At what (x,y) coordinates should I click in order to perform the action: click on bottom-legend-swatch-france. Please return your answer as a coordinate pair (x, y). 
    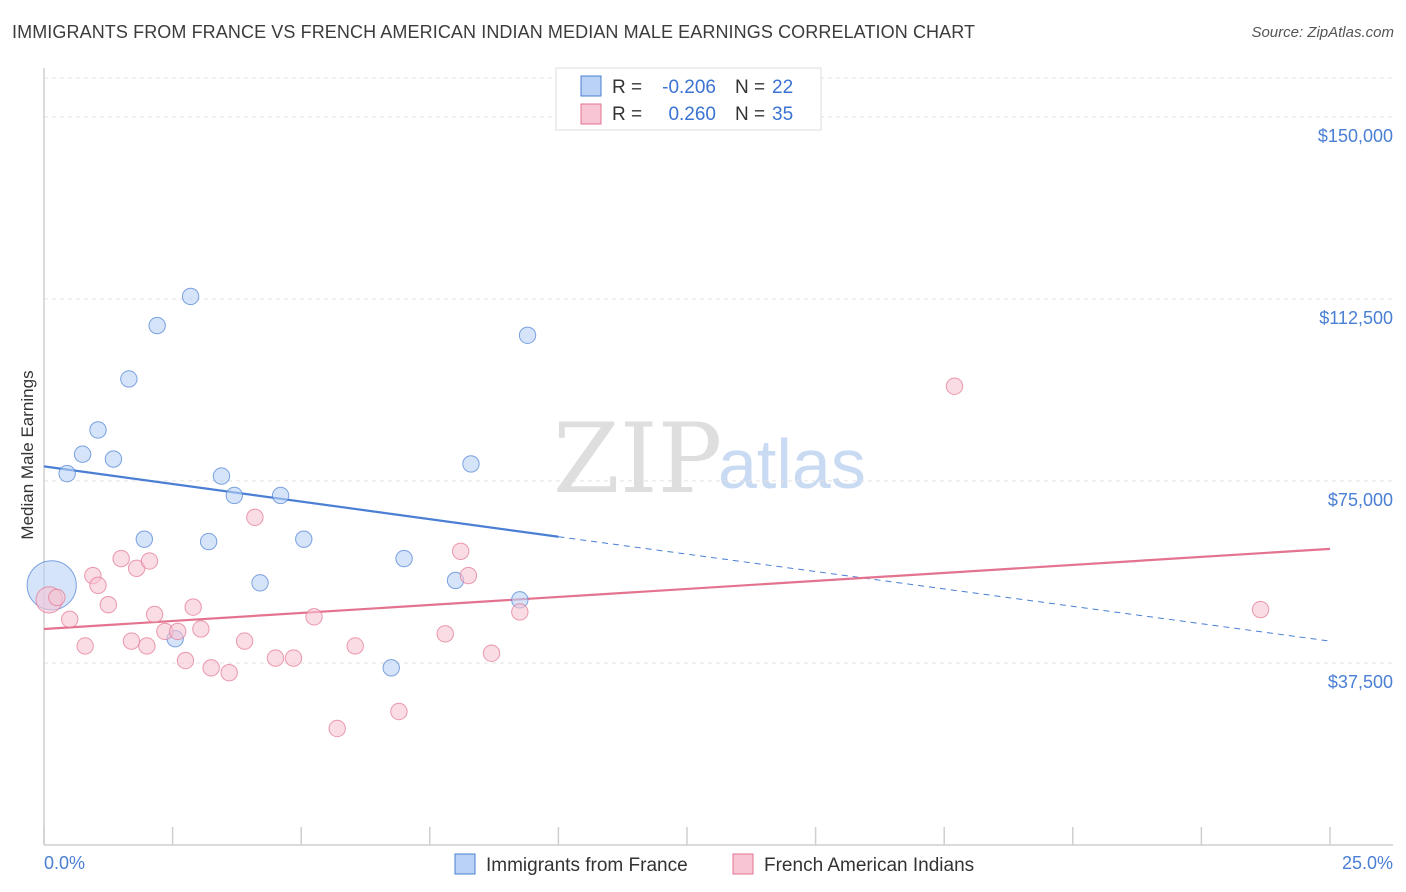
    Looking at the image, I should click on (465, 864).